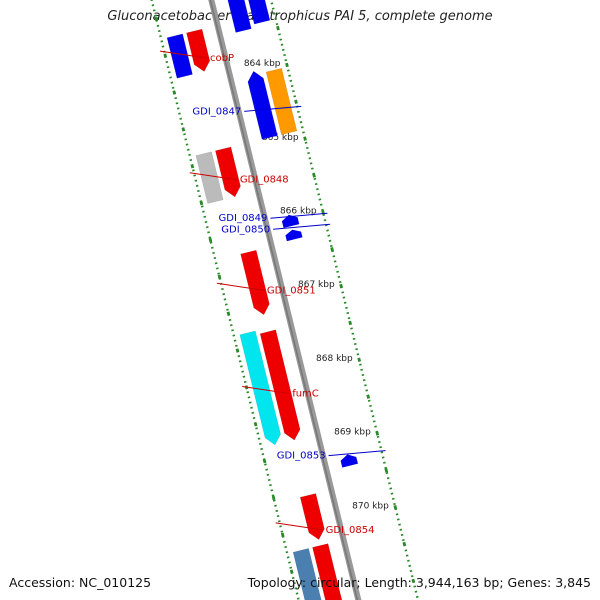 The height and width of the screenshot is (600, 600). What do you see at coordinates (316, 285) in the screenshot?
I see `tick-label: 867 kbp` at bounding box center [316, 285].